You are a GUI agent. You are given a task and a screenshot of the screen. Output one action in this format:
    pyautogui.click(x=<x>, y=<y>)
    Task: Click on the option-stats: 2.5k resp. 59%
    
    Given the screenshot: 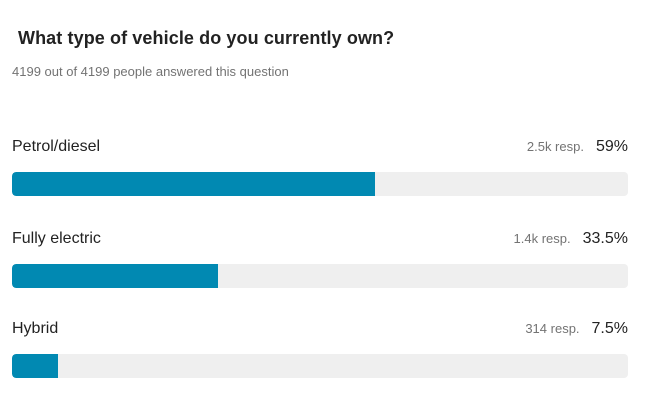 What is the action you would take?
    pyautogui.click(x=577, y=147)
    